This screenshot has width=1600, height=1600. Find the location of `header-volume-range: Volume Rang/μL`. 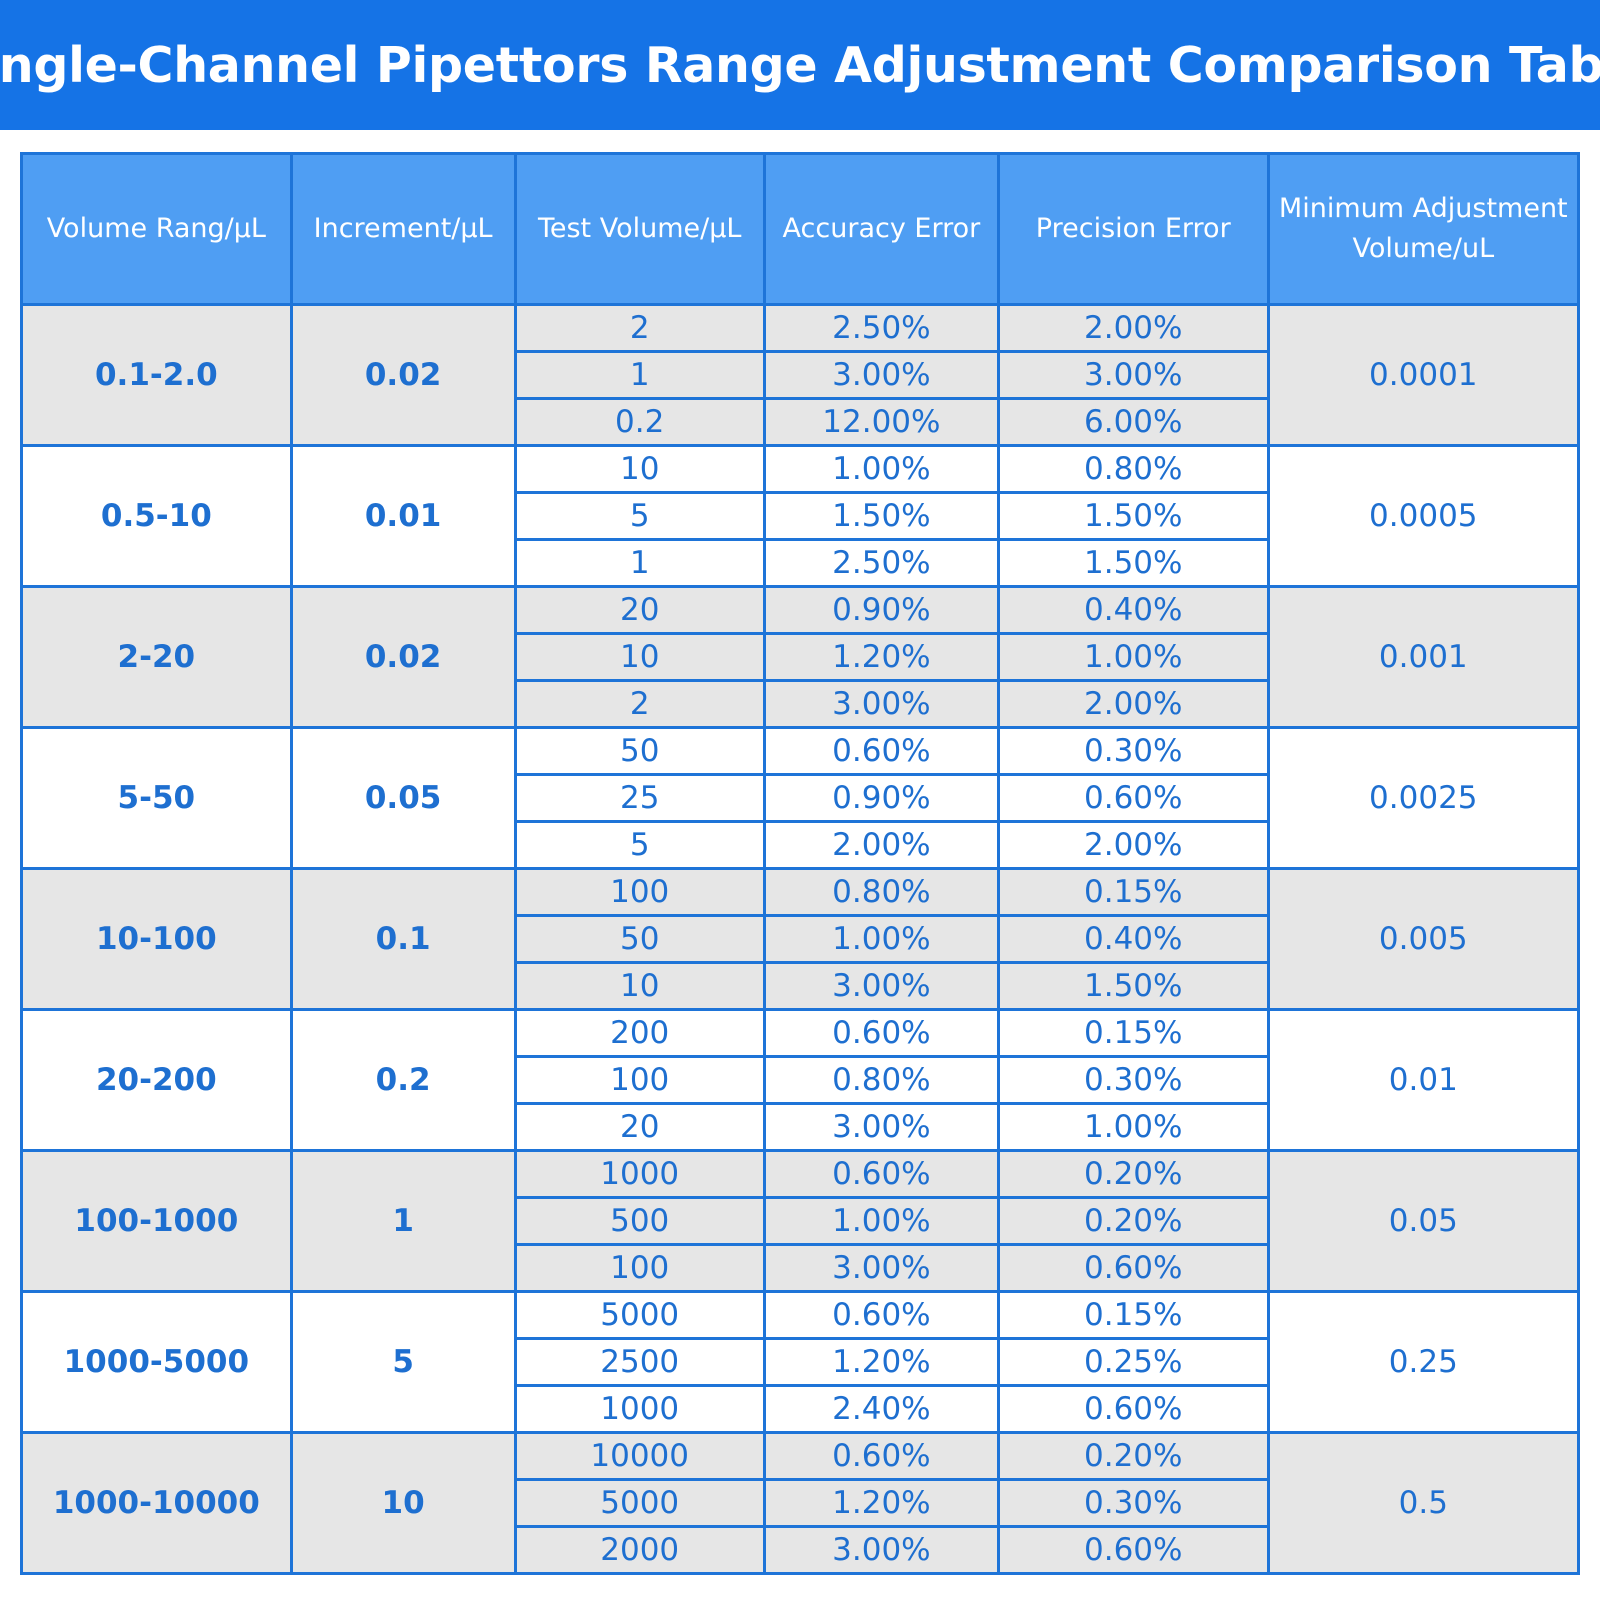

header-volume-range: Volume Rang/μL is located at coordinates (156, 229).